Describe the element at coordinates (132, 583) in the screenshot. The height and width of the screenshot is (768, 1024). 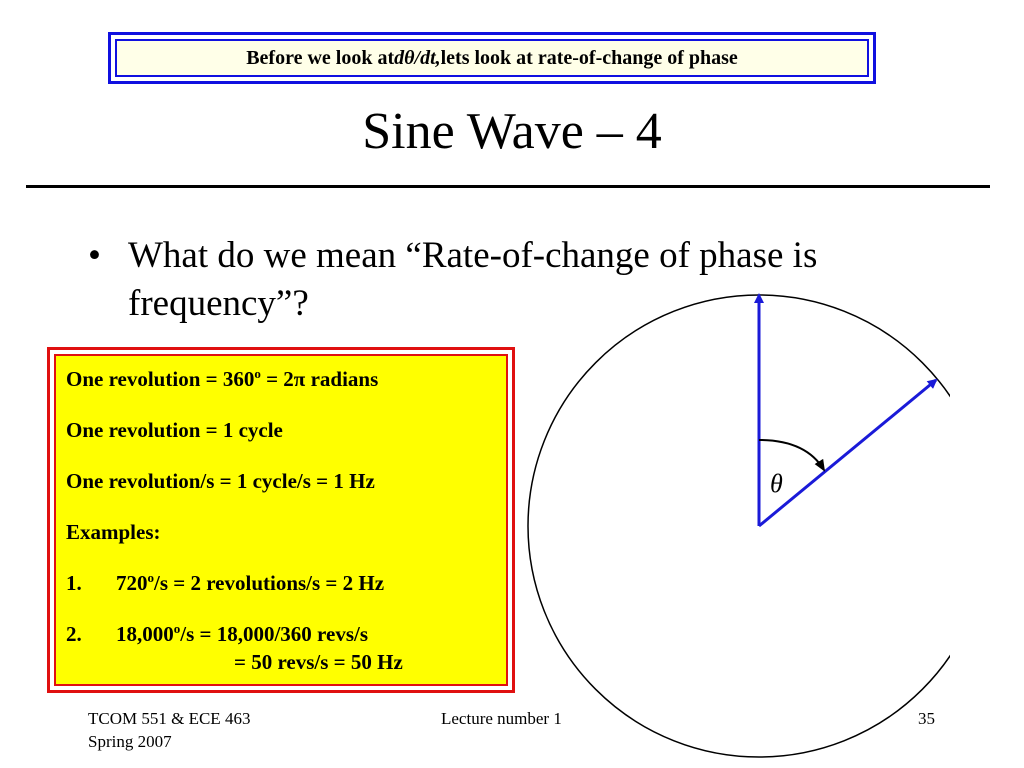
I see `example-1-pre: 720` at that location.